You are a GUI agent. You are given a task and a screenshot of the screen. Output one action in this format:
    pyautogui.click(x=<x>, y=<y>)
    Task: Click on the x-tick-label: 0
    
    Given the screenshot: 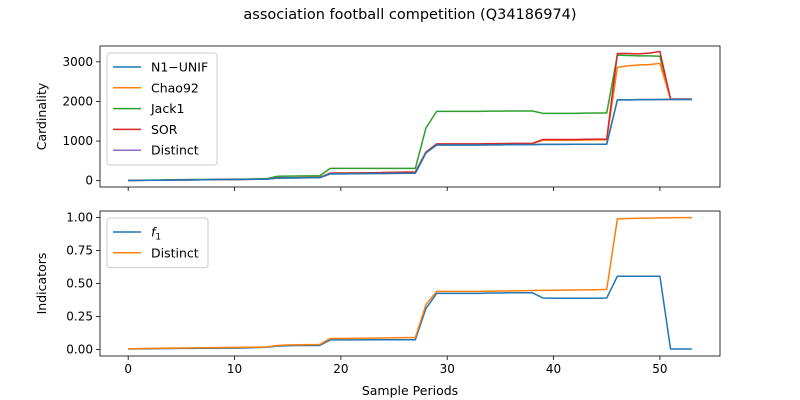 What is the action you would take?
    pyautogui.click(x=128, y=369)
    